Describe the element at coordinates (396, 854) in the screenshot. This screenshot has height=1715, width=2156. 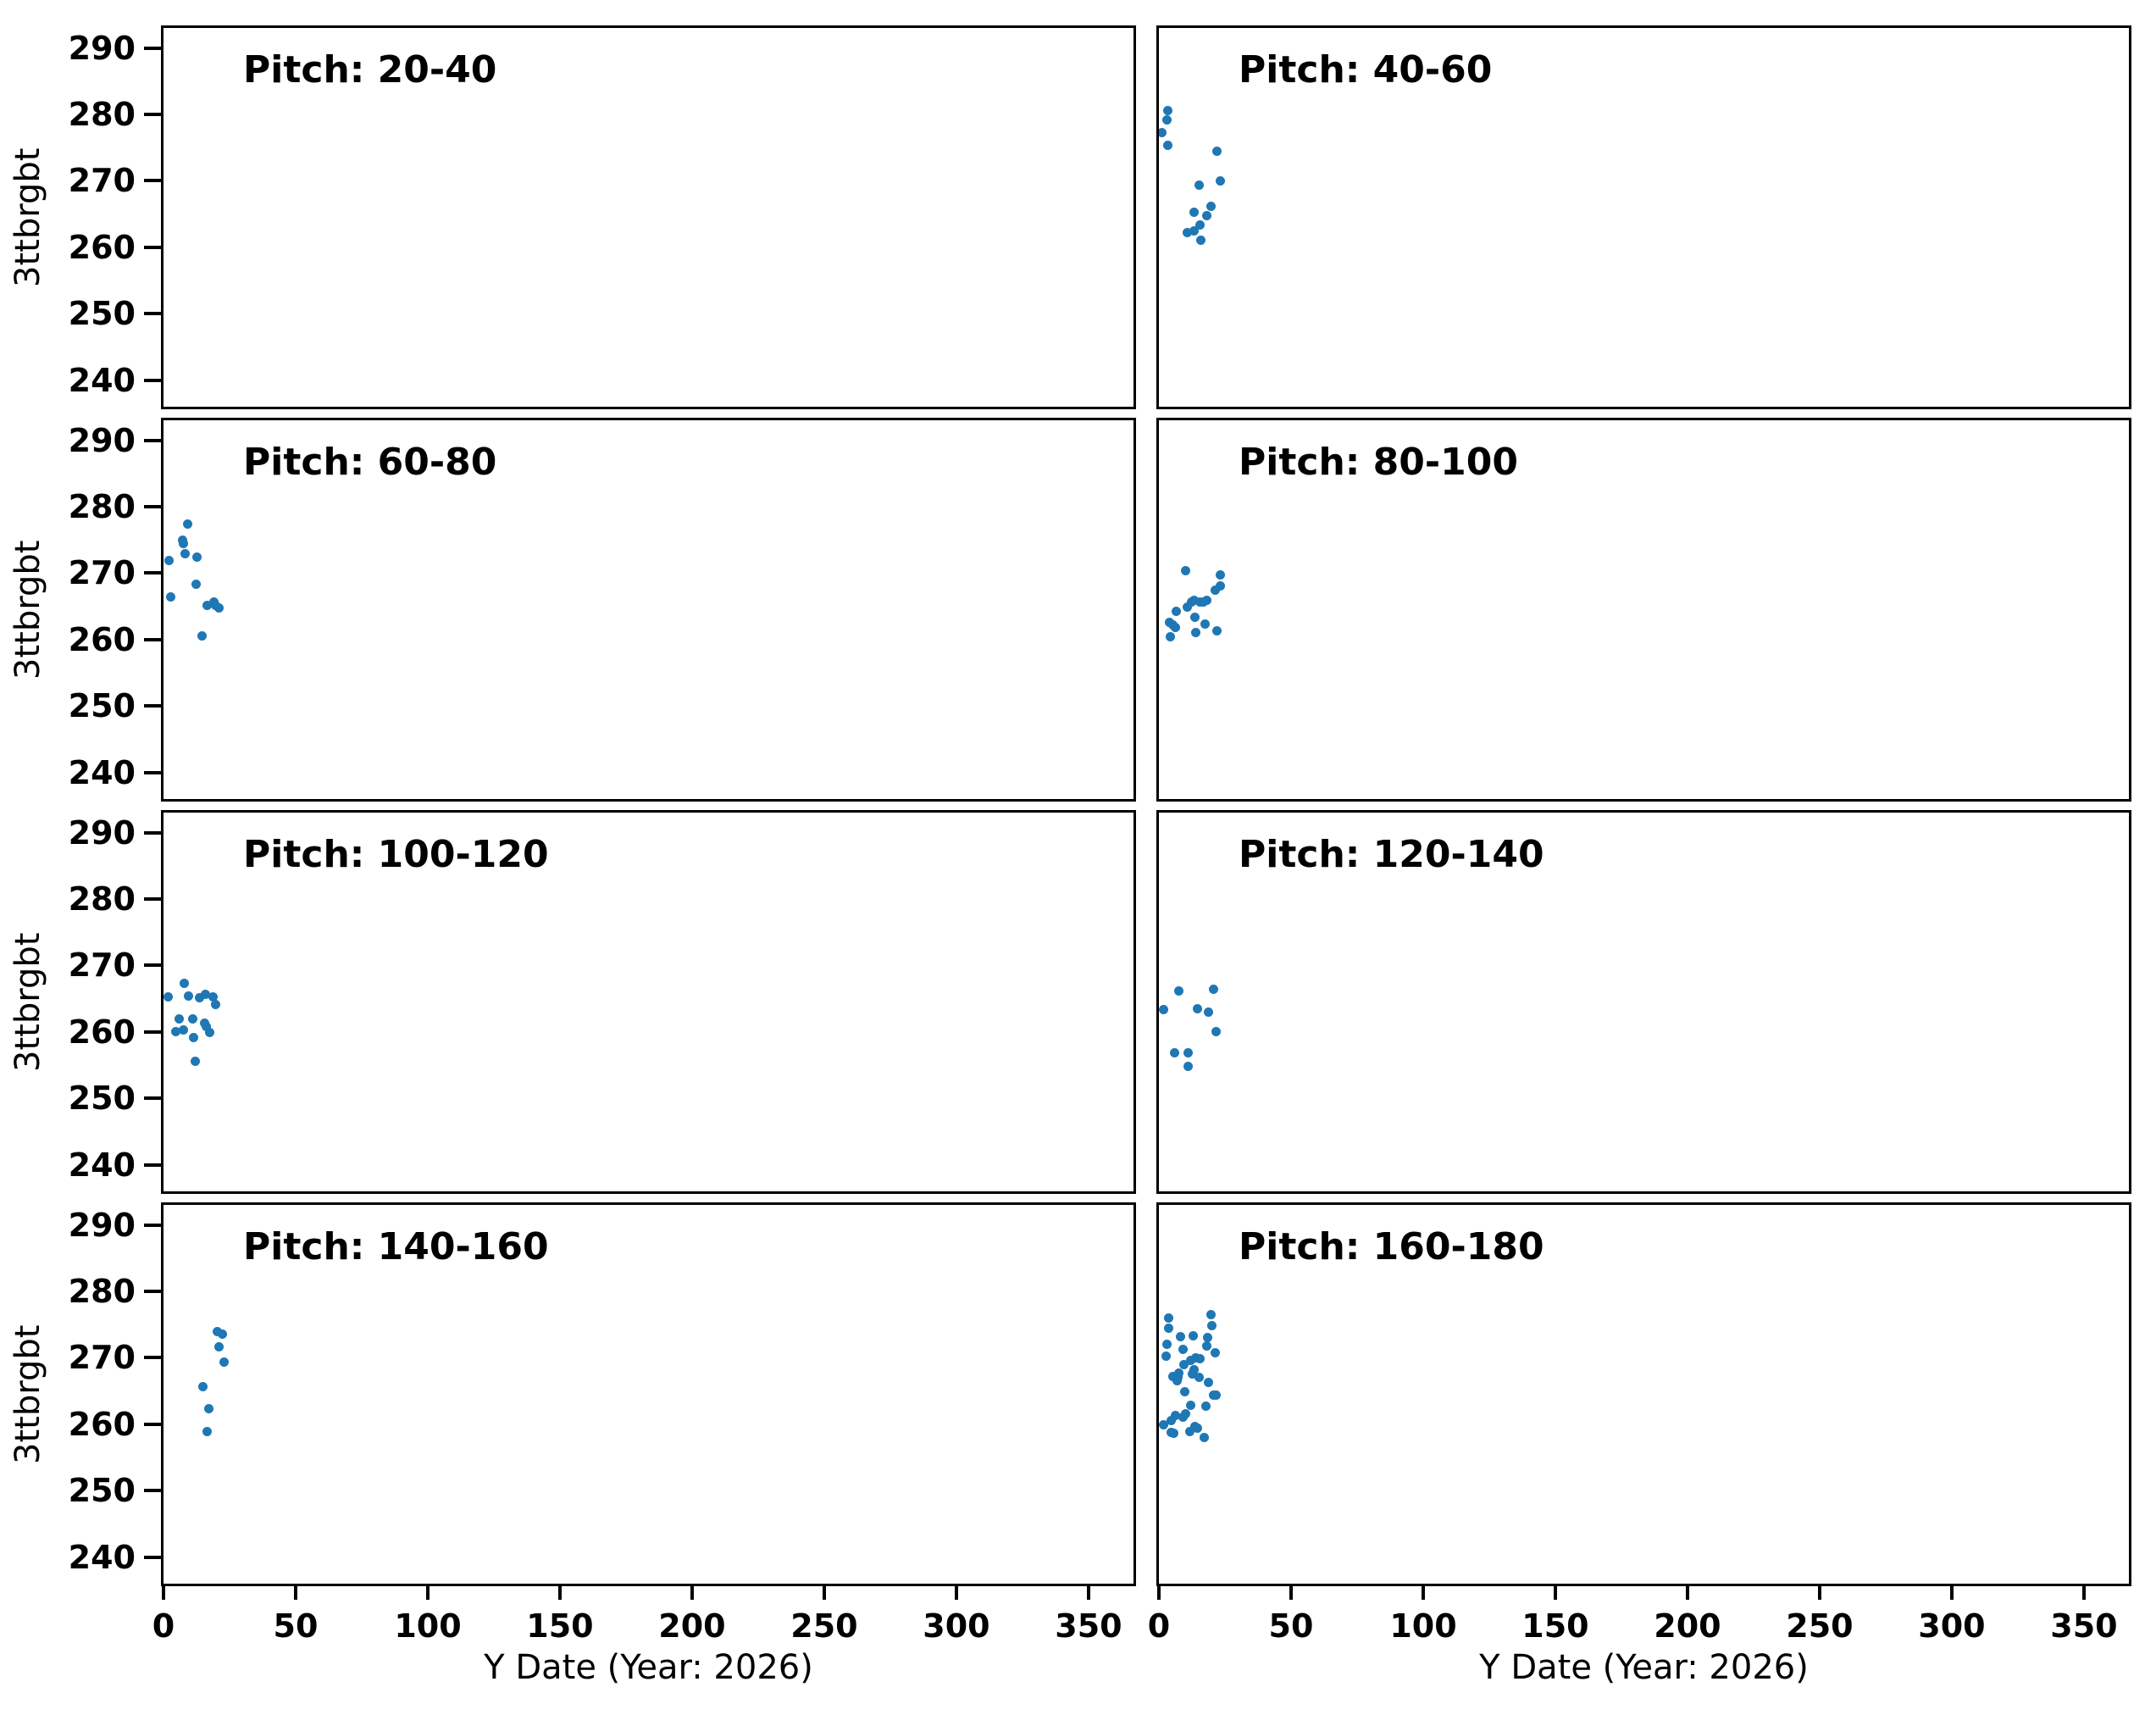
I see `subplot-title: Pitch: 100-120` at that location.